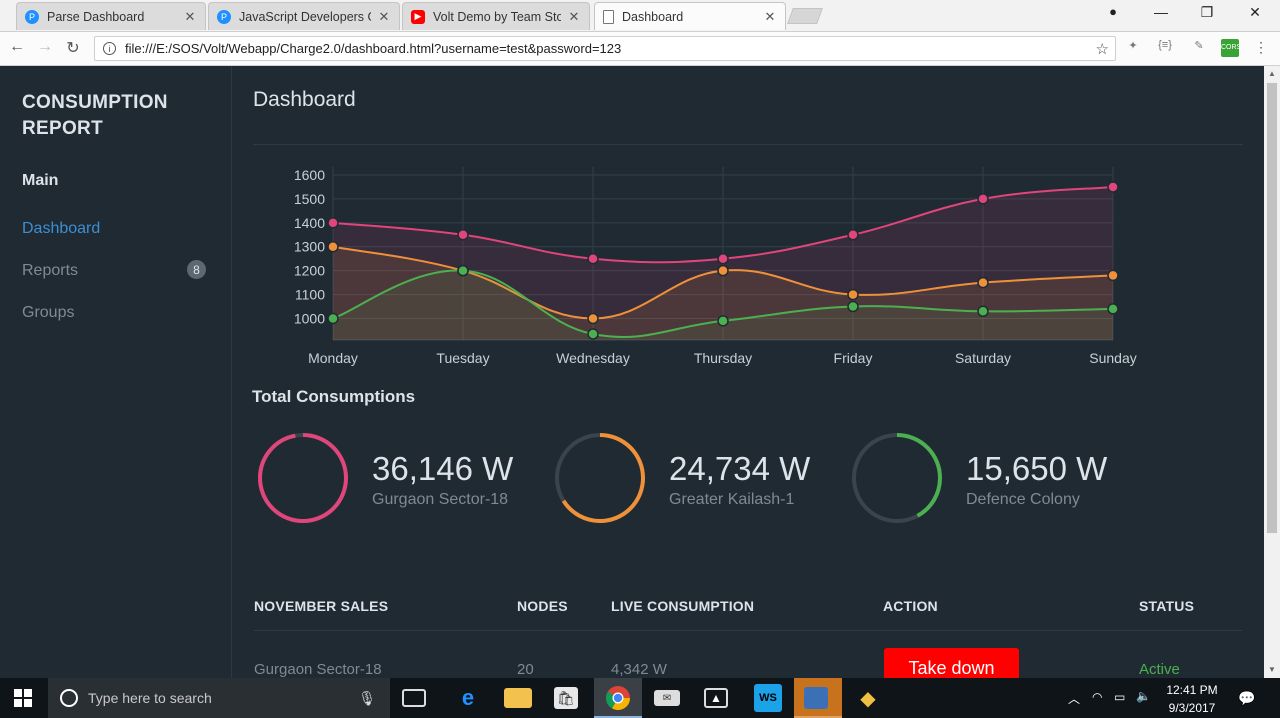  I want to click on volume-icon: 🔈, so click(1143, 696).